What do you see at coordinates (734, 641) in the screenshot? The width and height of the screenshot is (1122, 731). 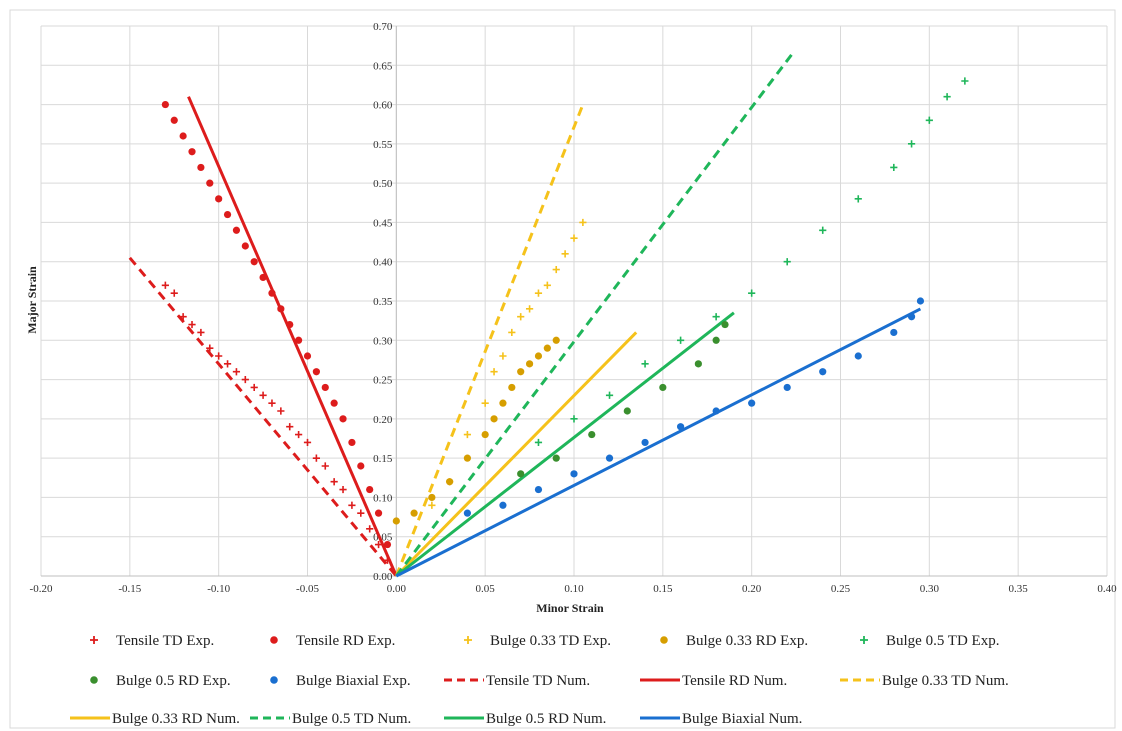 I see `legend-item-bulge-0-33-rd-exp: Bulge 0.33 RD Exp.` at bounding box center [734, 641].